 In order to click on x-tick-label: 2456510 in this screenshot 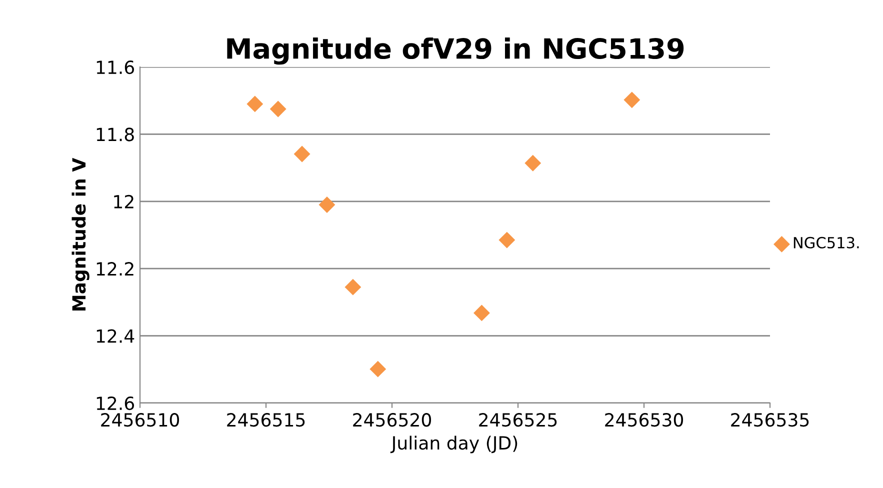, I will do `click(140, 420)`.